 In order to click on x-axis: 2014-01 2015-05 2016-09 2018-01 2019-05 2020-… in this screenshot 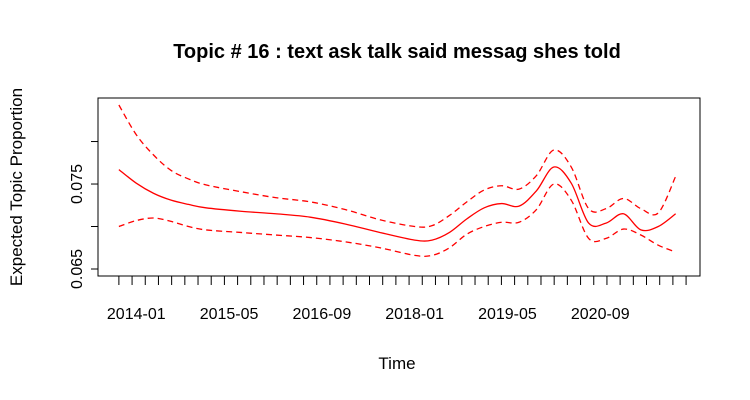, I will do `click(397, 299)`.